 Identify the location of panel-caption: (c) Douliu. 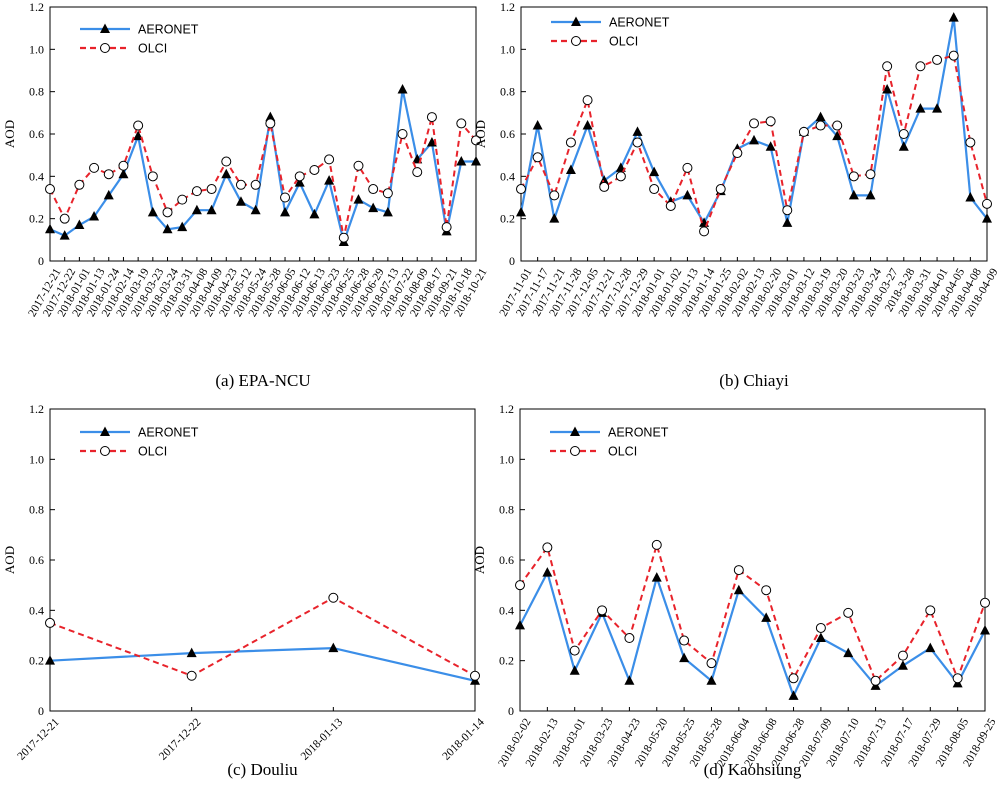
(262, 769).